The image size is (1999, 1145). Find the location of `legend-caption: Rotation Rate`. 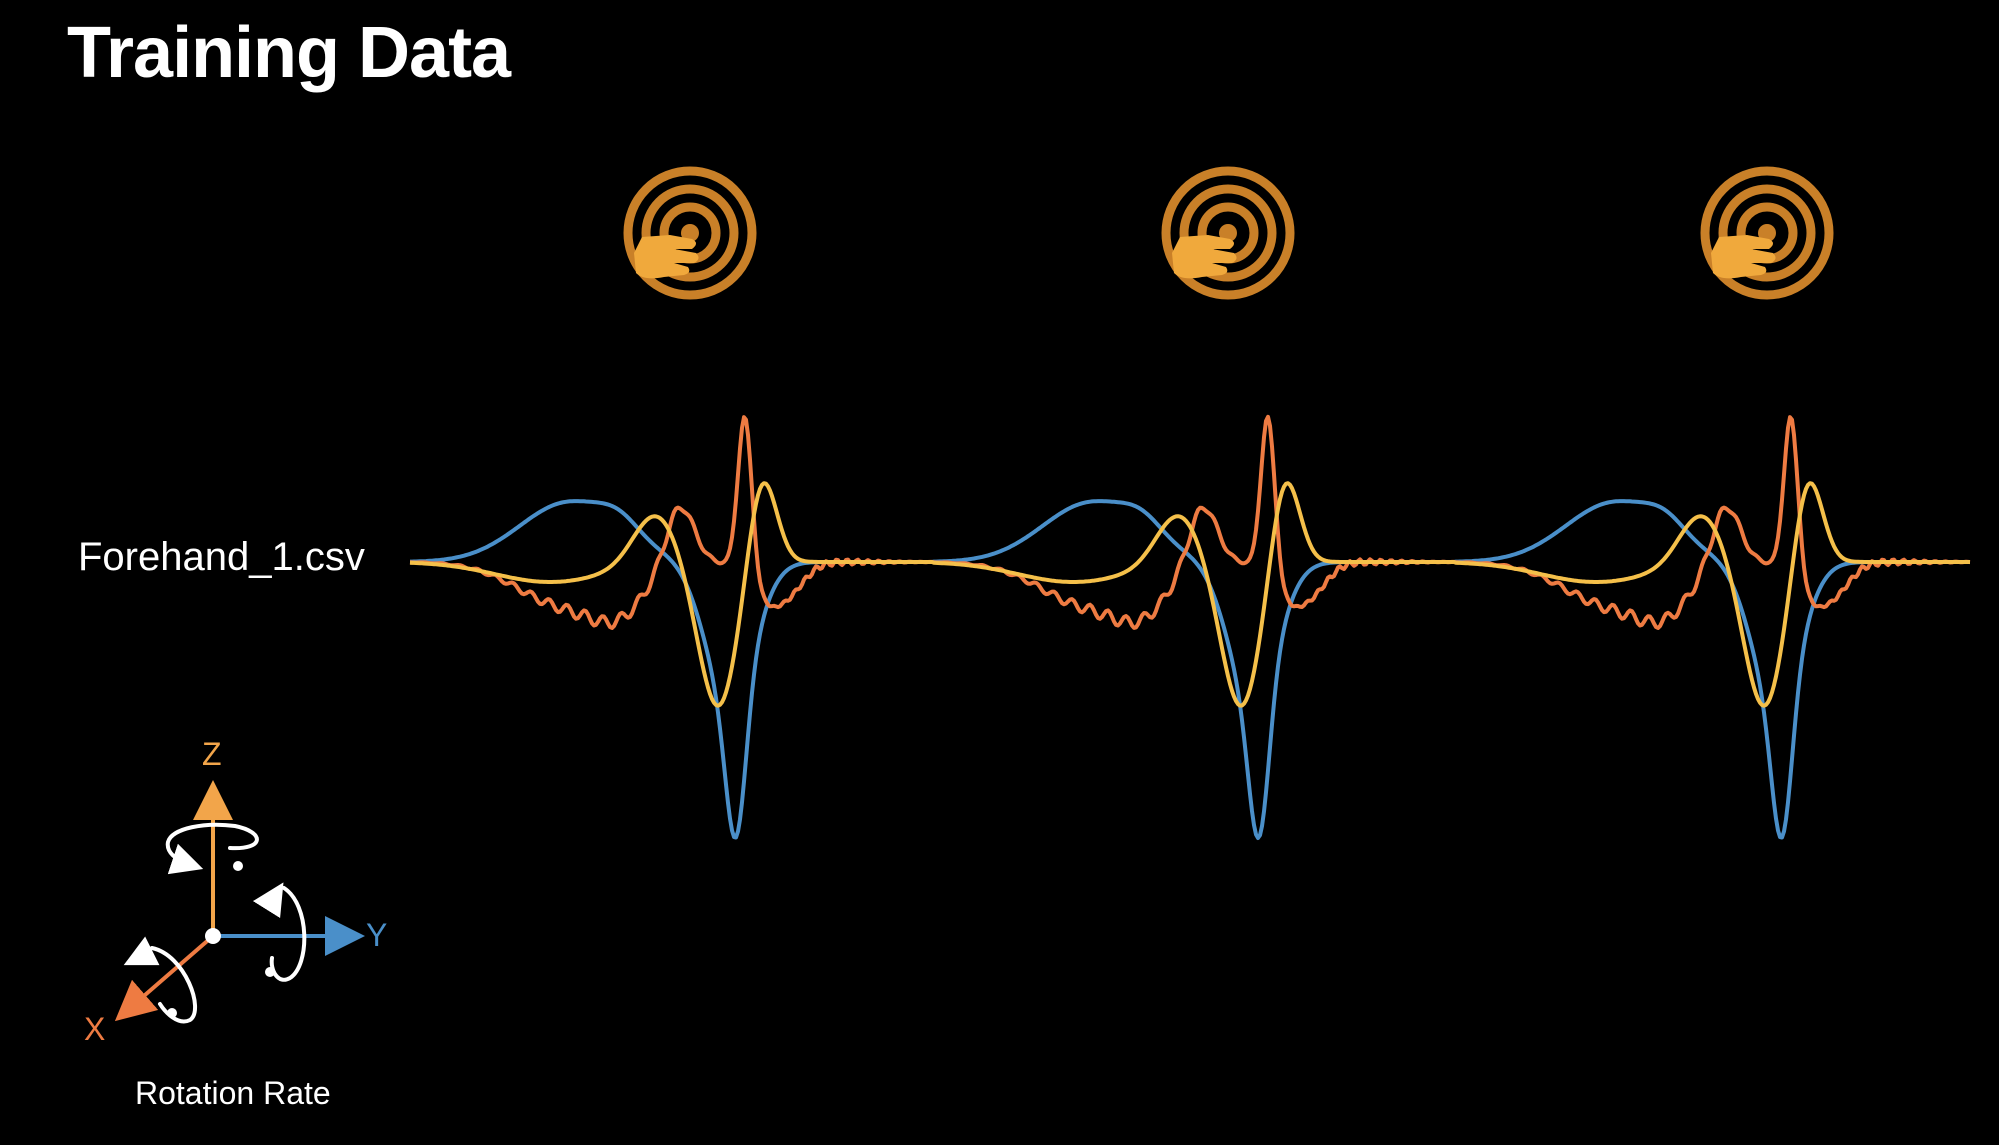

legend-caption: Rotation Rate is located at coordinates (233, 1093).